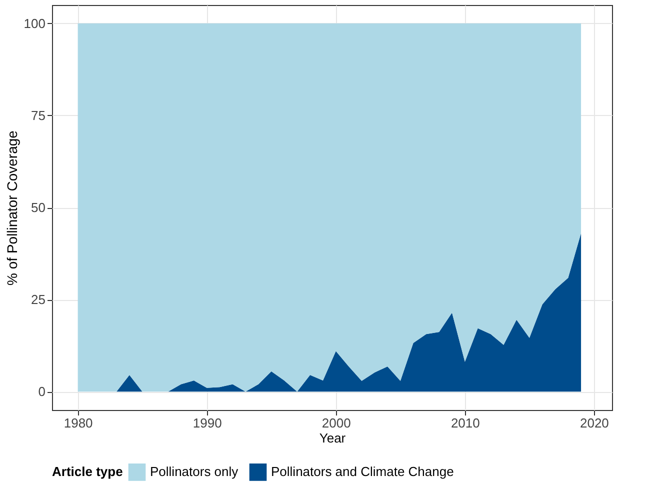 The image size is (650, 494). I want to click on legend-title: Article type, so click(87, 471).